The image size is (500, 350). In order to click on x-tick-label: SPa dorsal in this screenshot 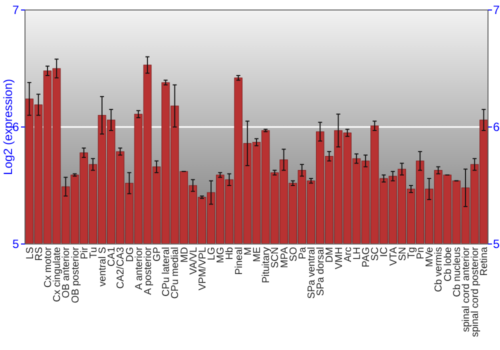, I will do `click(321, 271)`.